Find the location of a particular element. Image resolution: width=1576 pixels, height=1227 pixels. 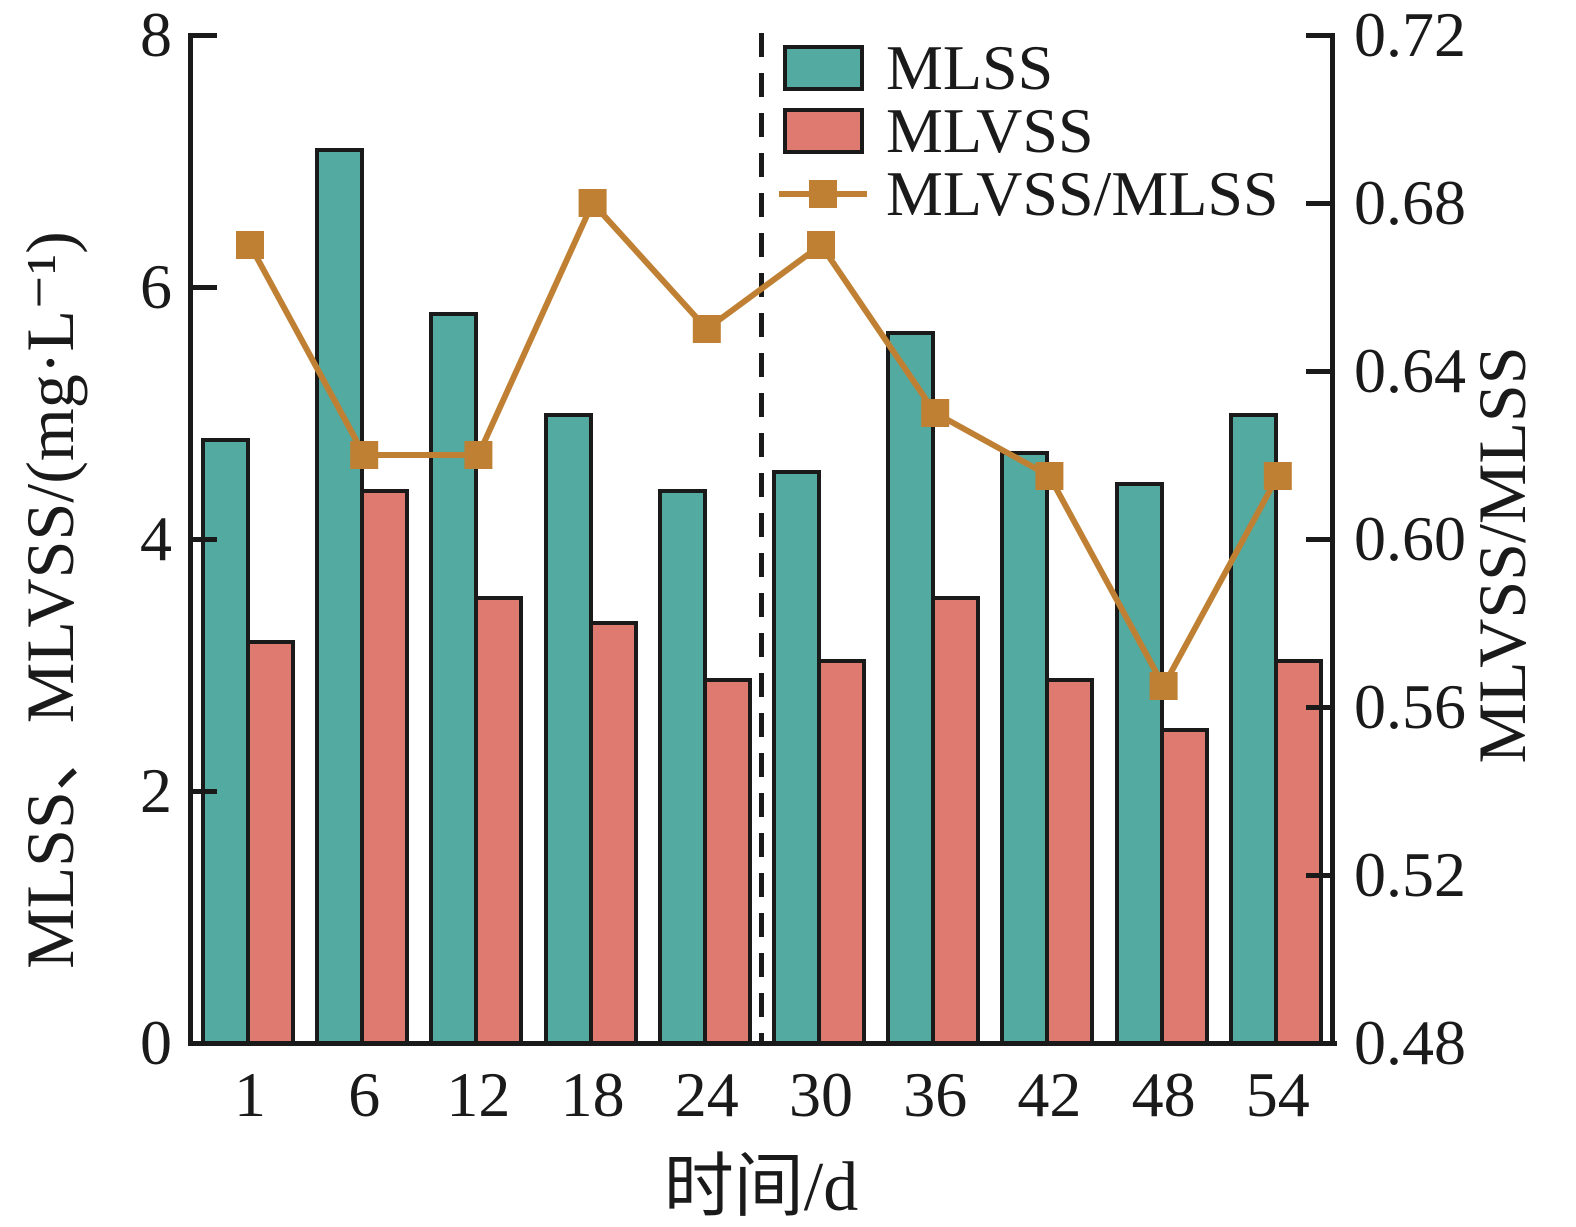

right-tick-0.48 is located at coordinates (1318, 1043).